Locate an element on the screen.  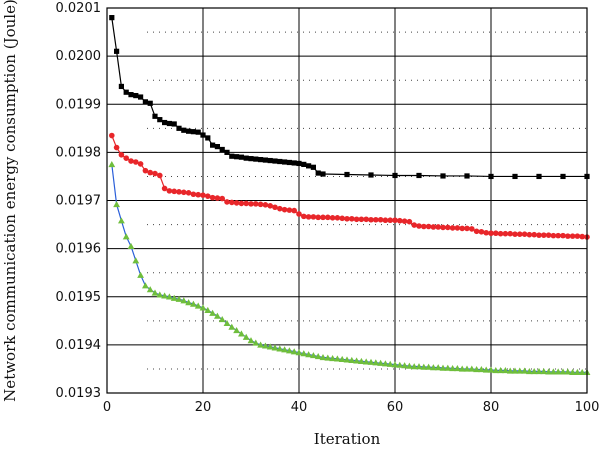
x-tick-label: 0 is located at coordinates (107, 407).